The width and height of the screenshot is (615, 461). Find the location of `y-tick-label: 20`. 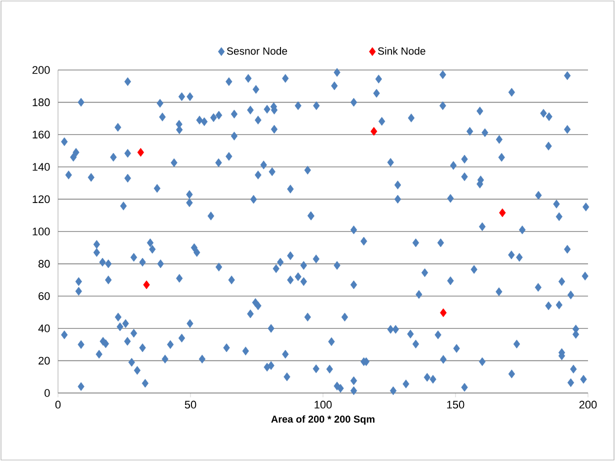

y-tick-label: 20 is located at coordinates (44, 360).